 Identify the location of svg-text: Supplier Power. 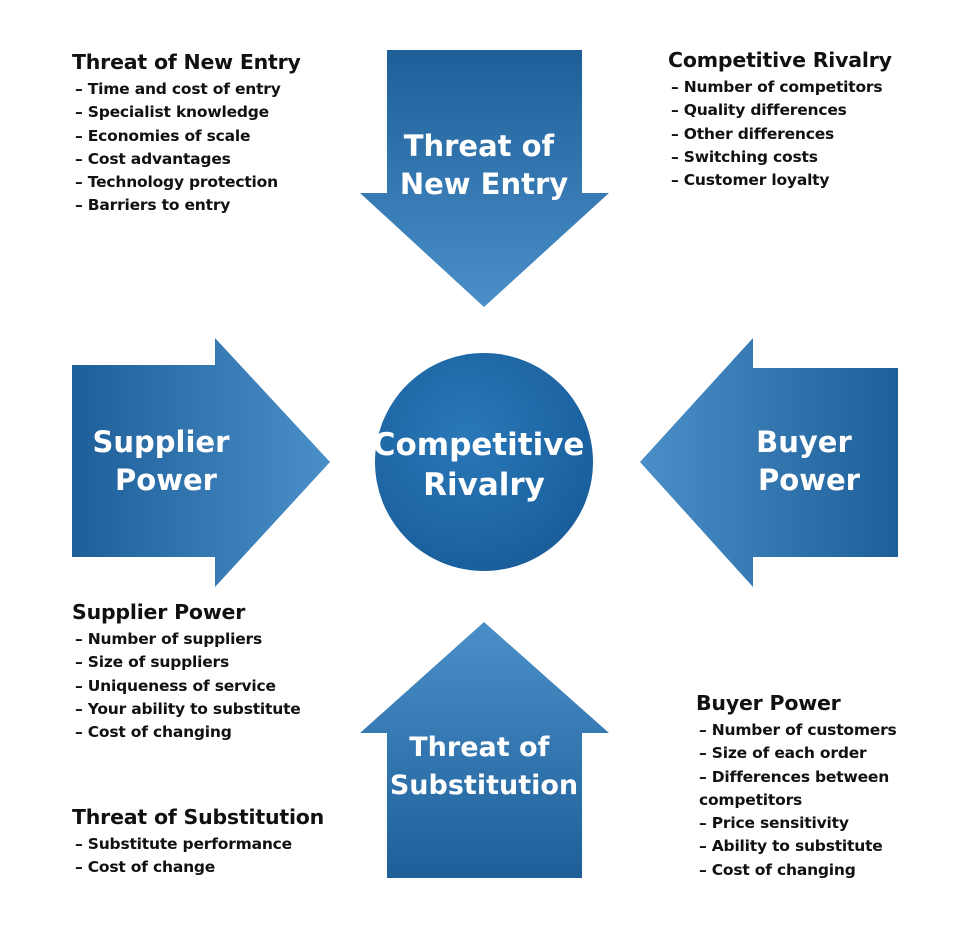
(165, 461).